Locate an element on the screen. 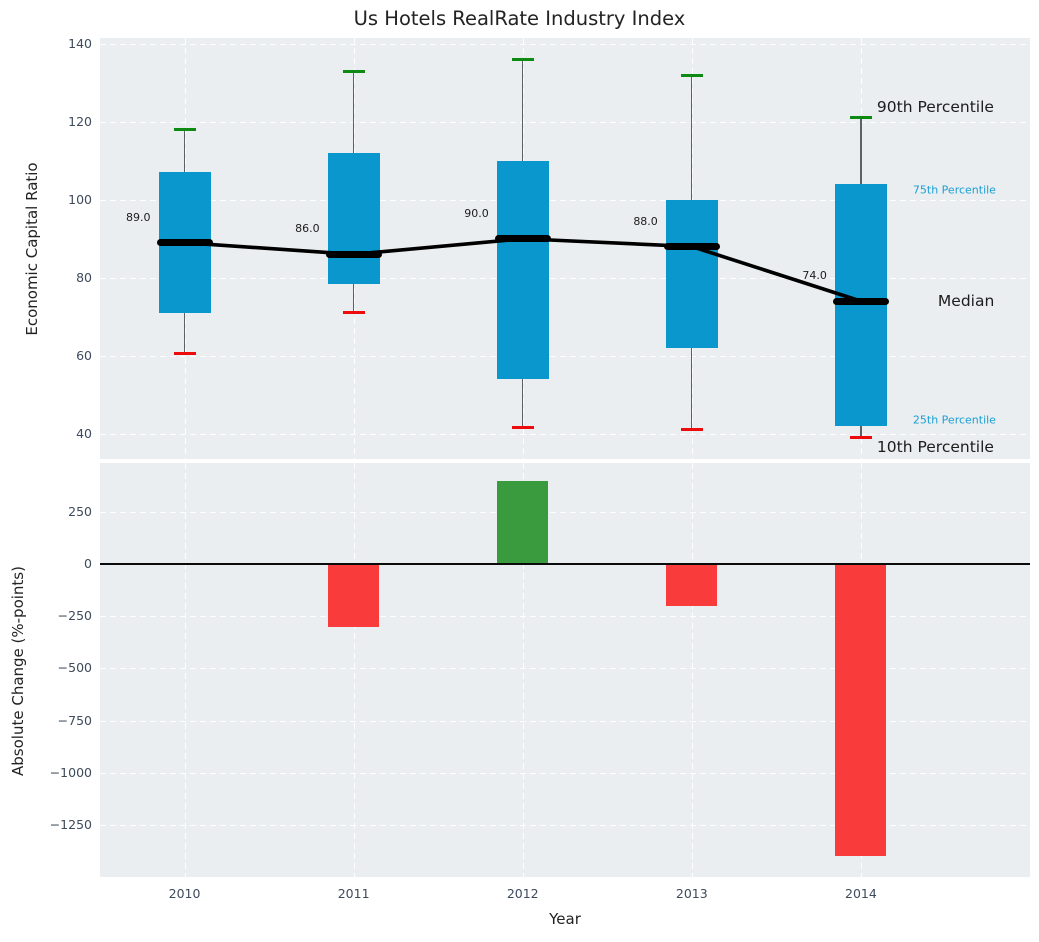  median-value-label-2010: 89.0 is located at coordinates (138, 217).